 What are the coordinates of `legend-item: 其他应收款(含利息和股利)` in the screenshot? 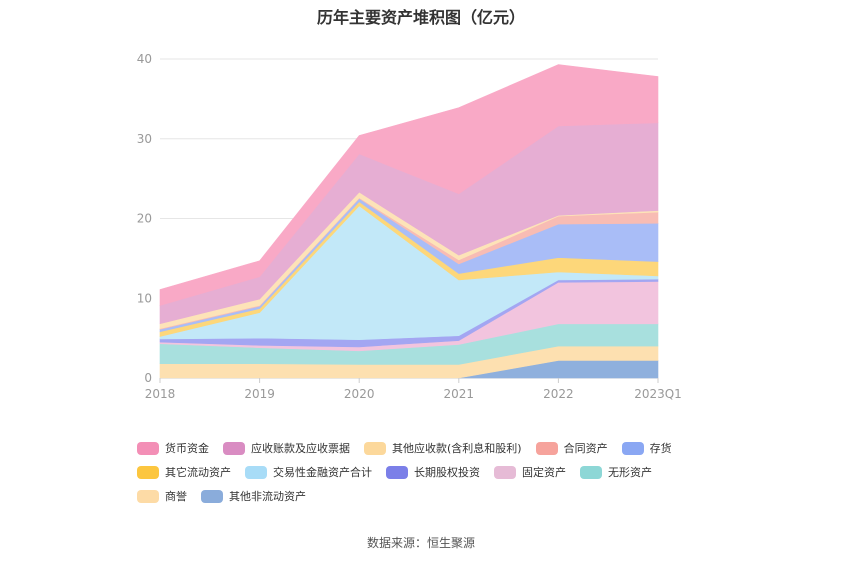 It's located at (443, 448).